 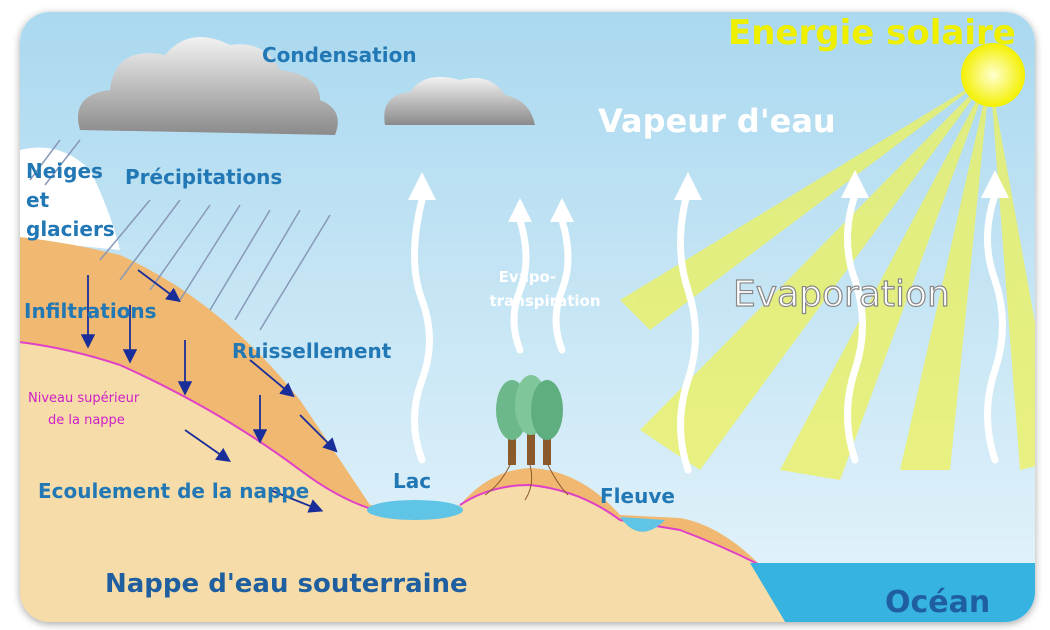 What do you see at coordinates (70, 229) in the screenshot?
I see `label-line: glaciers` at bounding box center [70, 229].